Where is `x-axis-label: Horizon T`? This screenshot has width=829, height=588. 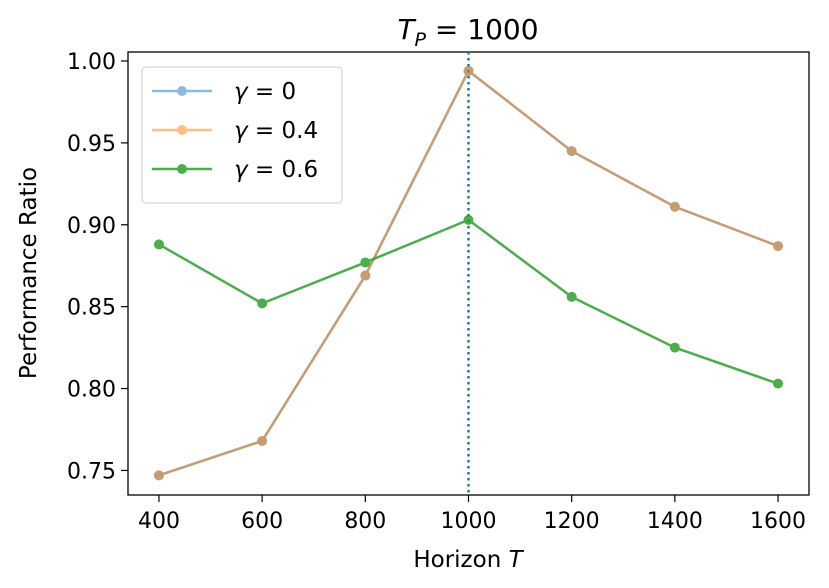 x-axis-label: Horizon T is located at coordinates (468, 560).